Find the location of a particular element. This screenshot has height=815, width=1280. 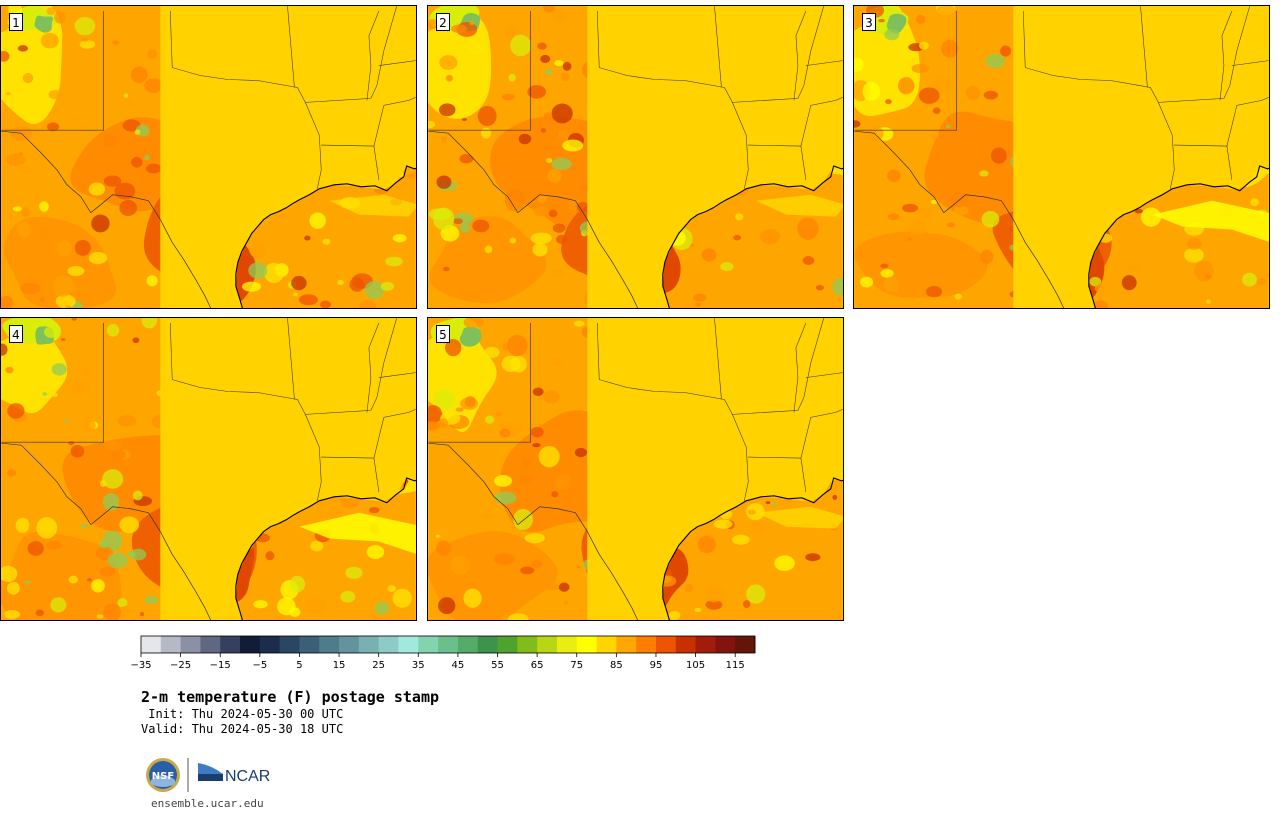

postage-stamp-panel-4: 4 is located at coordinates (208, 469).